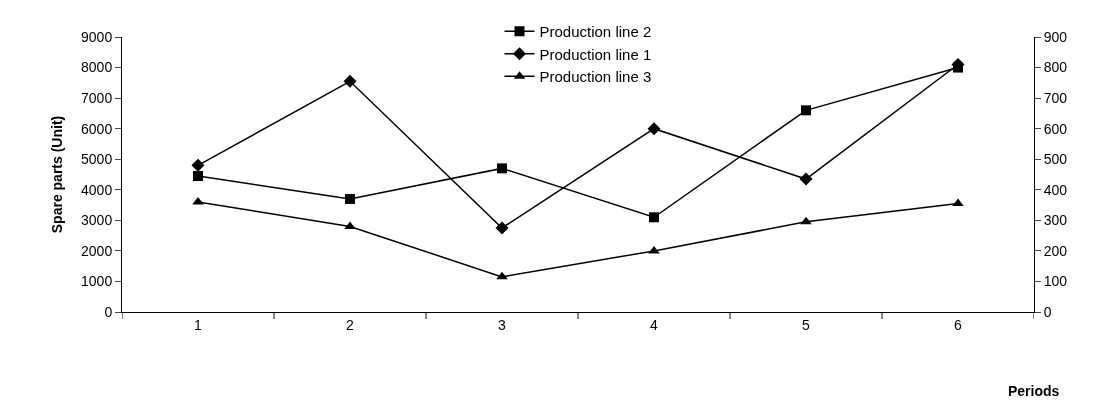  What do you see at coordinates (1055, 159) in the screenshot?
I see `y2-tick-label: 500` at bounding box center [1055, 159].